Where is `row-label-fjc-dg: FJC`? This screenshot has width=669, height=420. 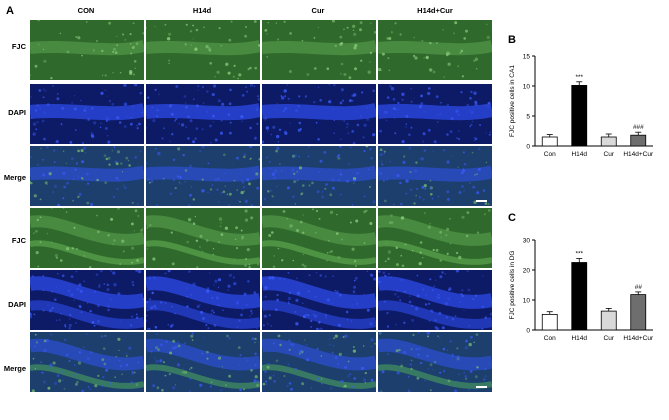 row-label-fjc-dg: FJC is located at coordinates (18, 240).